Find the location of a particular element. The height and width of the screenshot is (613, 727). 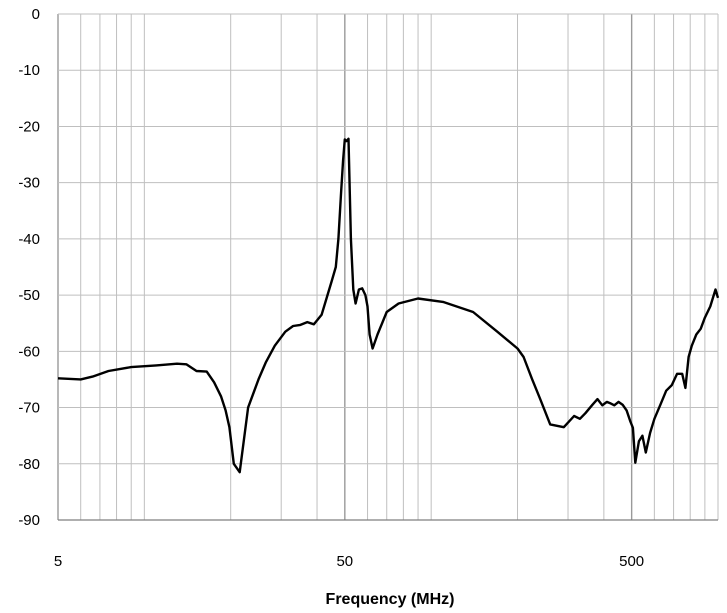

x-tick-label: 50 is located at coordinates (344, 561).